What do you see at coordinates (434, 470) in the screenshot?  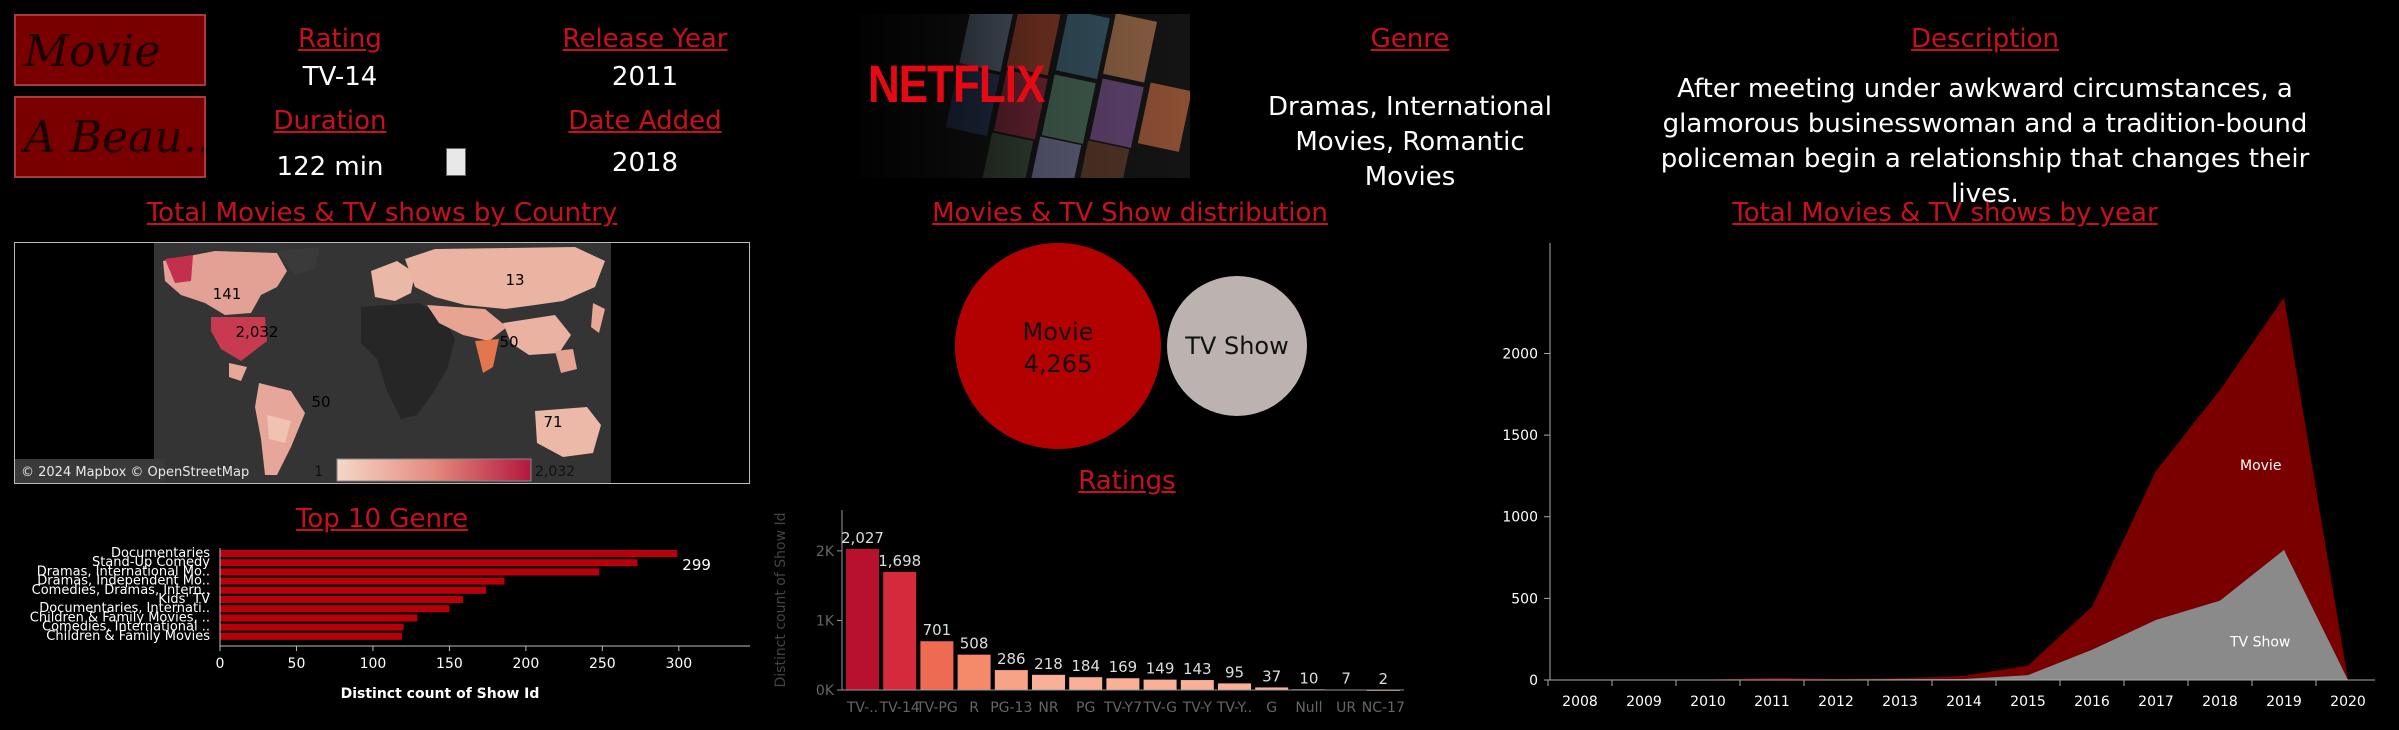 I see `map-legend-gradient` at bounding box center [434, 470].